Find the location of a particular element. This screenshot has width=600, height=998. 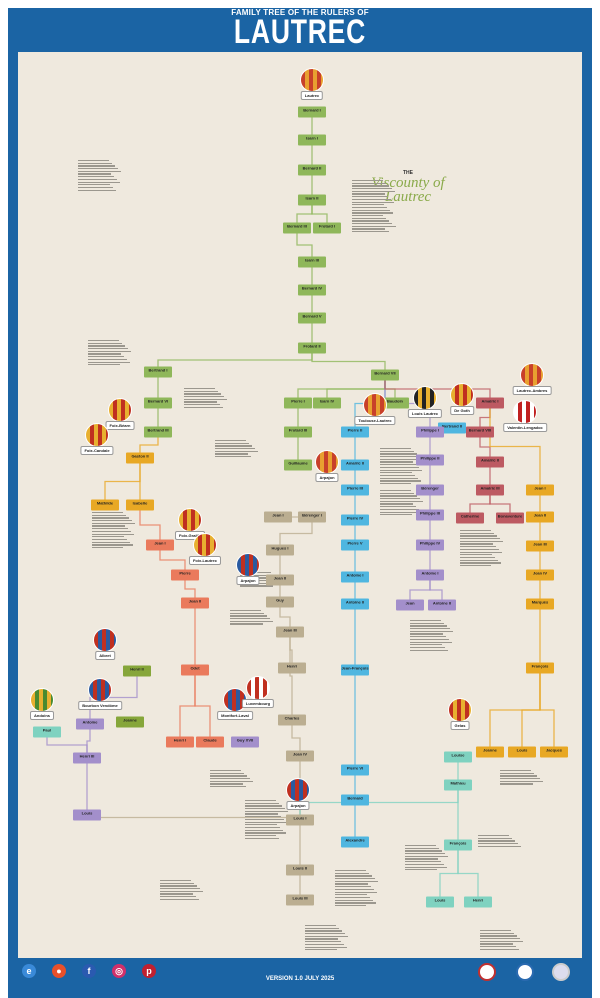

person-node: Frotard II is located at coordinates (312, 348).